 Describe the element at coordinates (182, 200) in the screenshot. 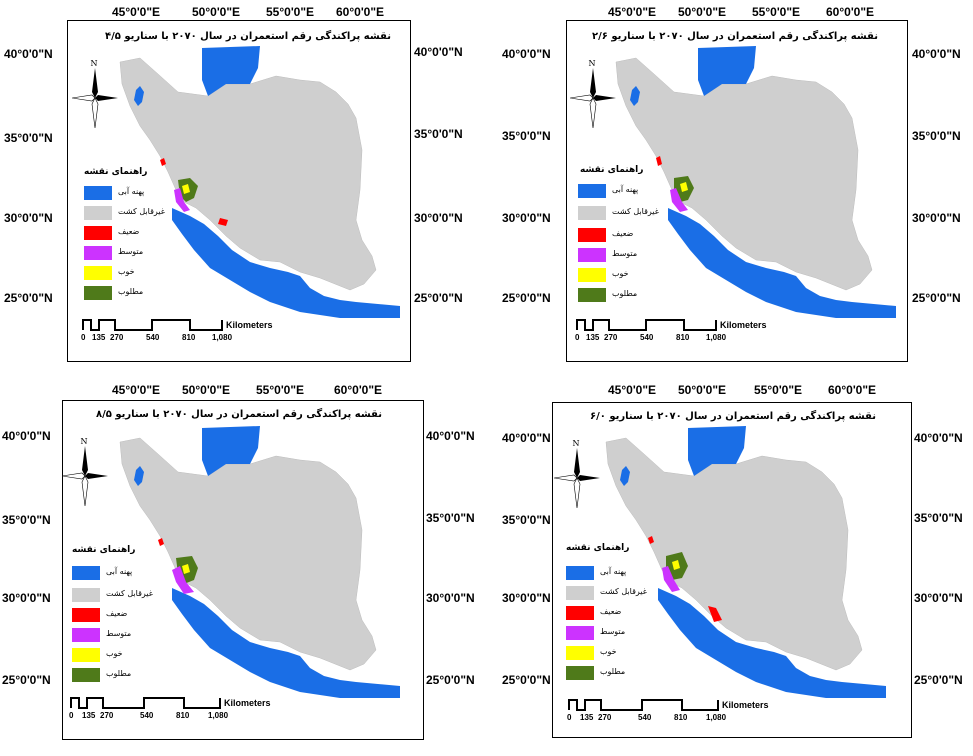

I see `region-medium` at that location.